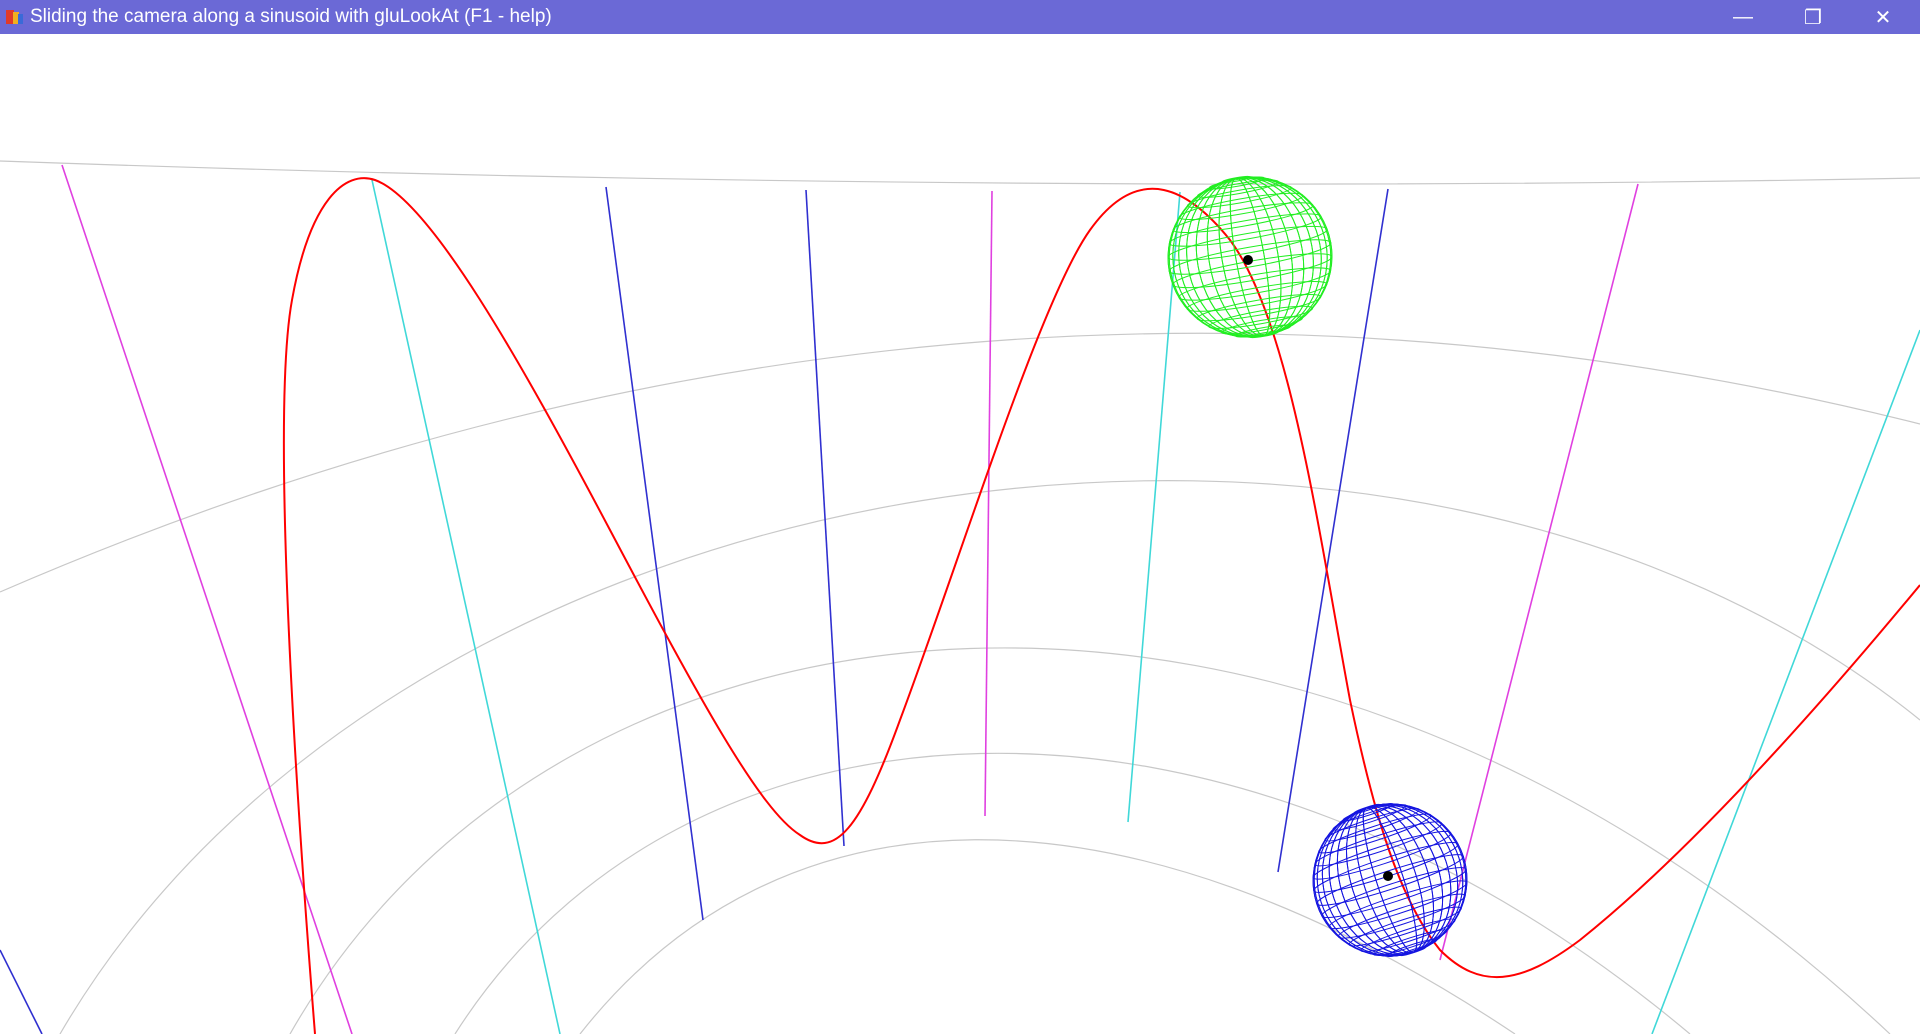 This screenshot has width=1920, height=1034. I want to click on restore-button: ❐, so click(1813, 17).